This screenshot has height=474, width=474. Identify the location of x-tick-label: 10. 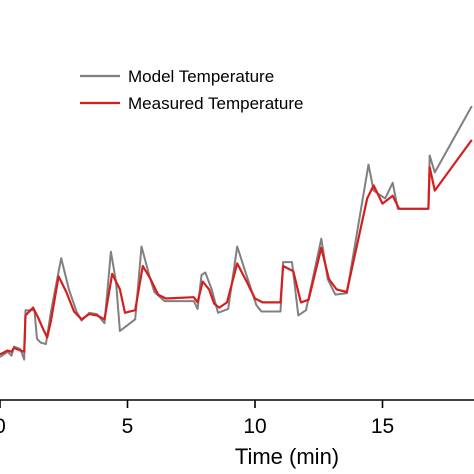
(254, 426).